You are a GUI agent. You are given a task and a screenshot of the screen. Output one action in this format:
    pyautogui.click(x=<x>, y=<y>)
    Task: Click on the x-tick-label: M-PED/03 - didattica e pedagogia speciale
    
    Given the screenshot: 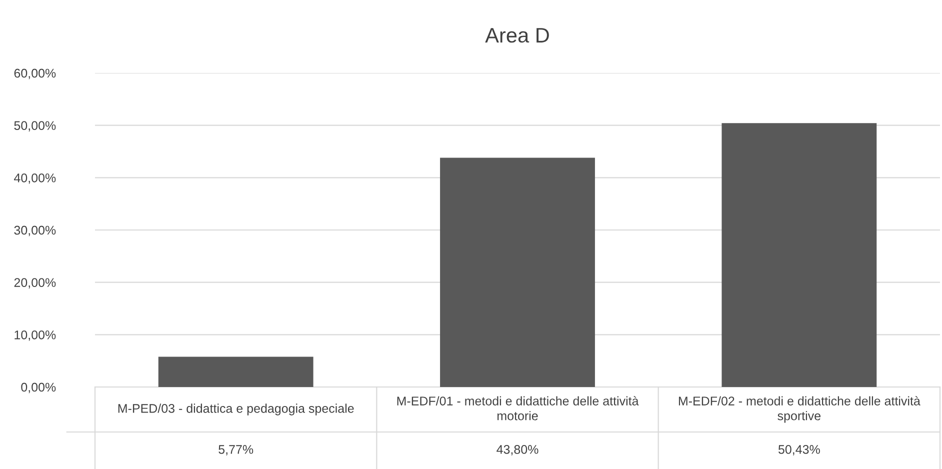 What is the action you would take?
    pyautogui.click(x=236, y=410)
    